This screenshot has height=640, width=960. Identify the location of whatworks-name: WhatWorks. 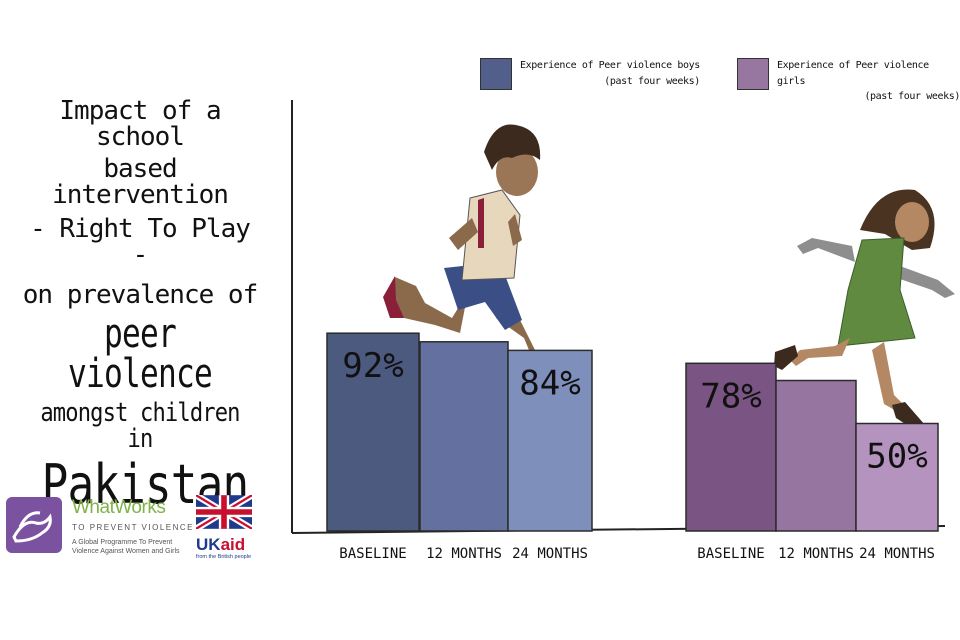
(119, 507).